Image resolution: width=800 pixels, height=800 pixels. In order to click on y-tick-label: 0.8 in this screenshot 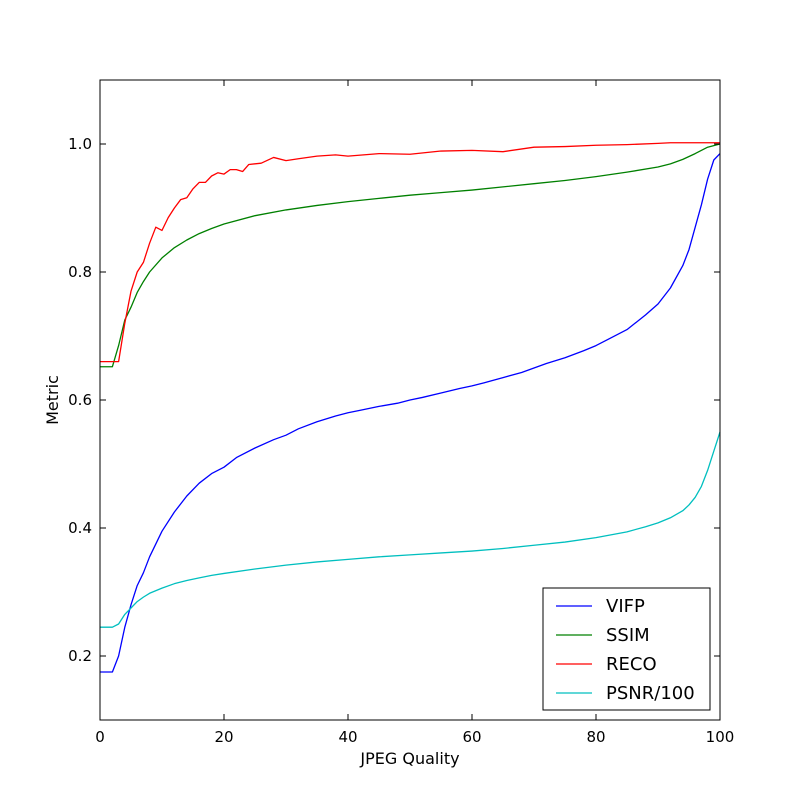, I will do `click(80, 272)`.